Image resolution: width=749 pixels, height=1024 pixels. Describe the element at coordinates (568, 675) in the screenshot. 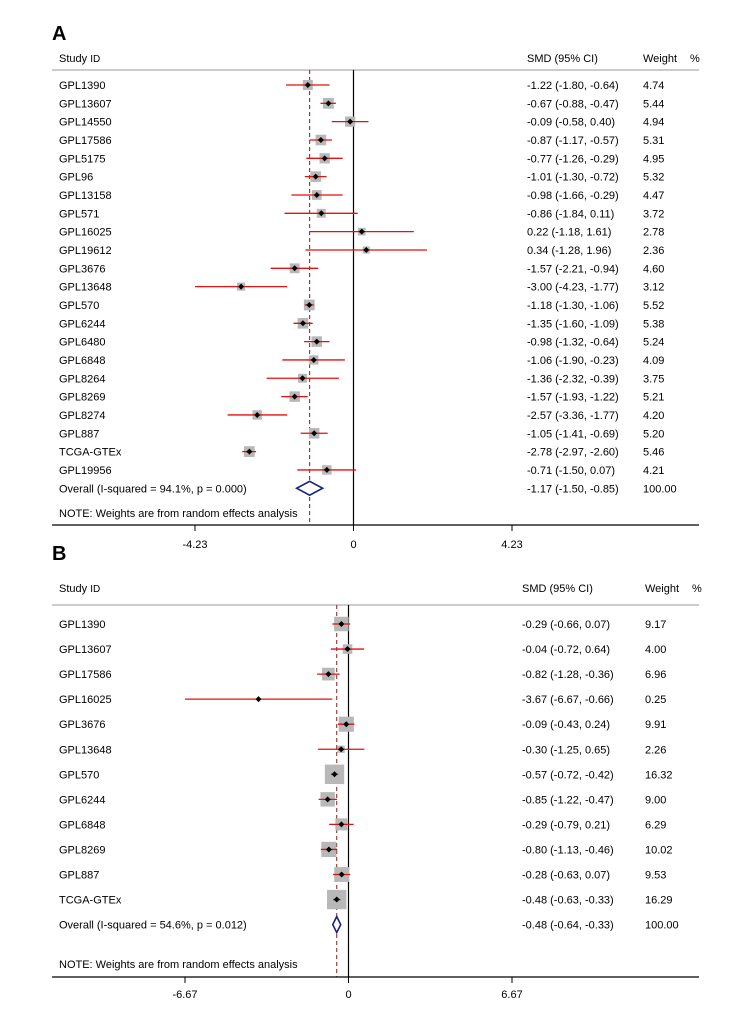

I see `smd-ci-value: -0.82 (-1.28, -0.36)` at that location.